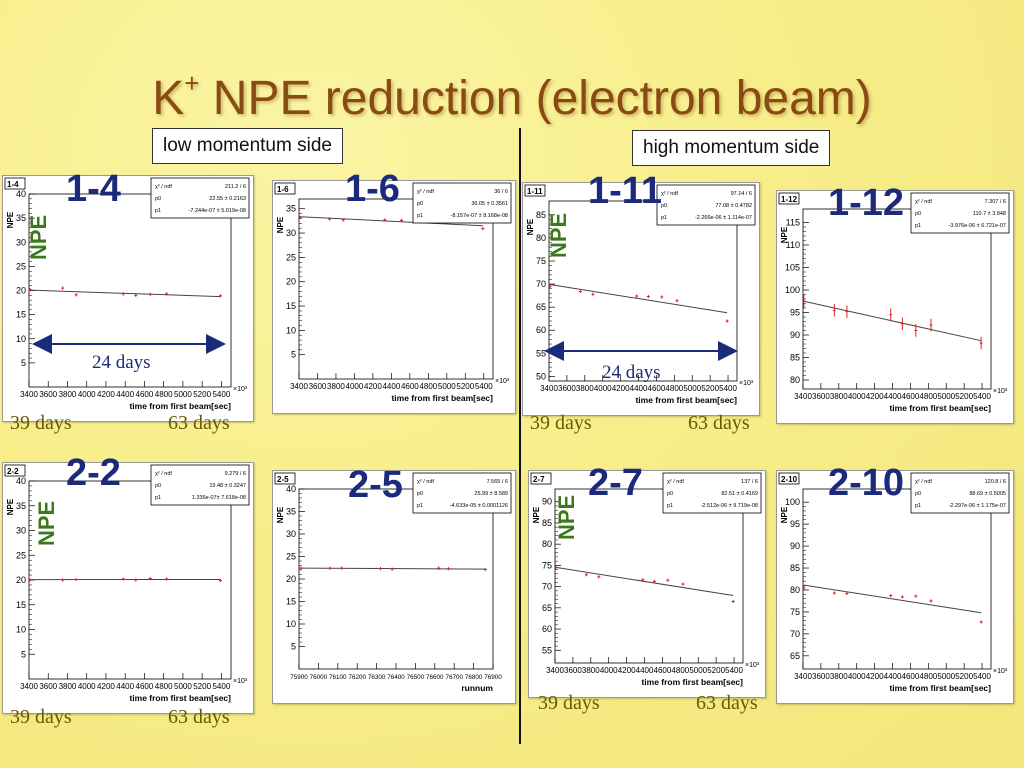 The width and height of the screenshot is (1024, 768). Describe the element at coordinates (479, 216) in the screenshot. I see `fit-stat-value: -8.157e-07 ± 8.168e-08` at that location.